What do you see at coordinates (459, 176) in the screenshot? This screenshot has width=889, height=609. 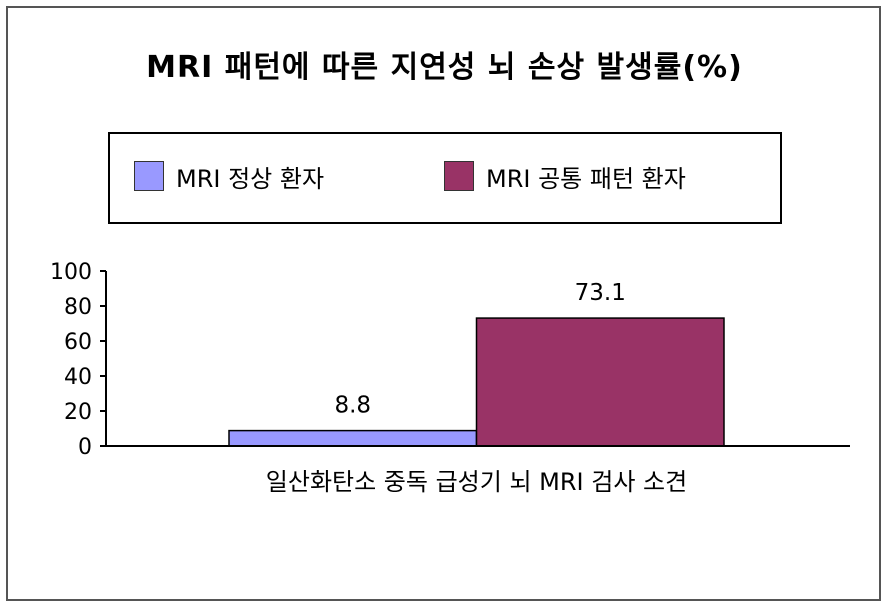 I see `legend-swatch-common-pattern` at bounding box center [459, 176].